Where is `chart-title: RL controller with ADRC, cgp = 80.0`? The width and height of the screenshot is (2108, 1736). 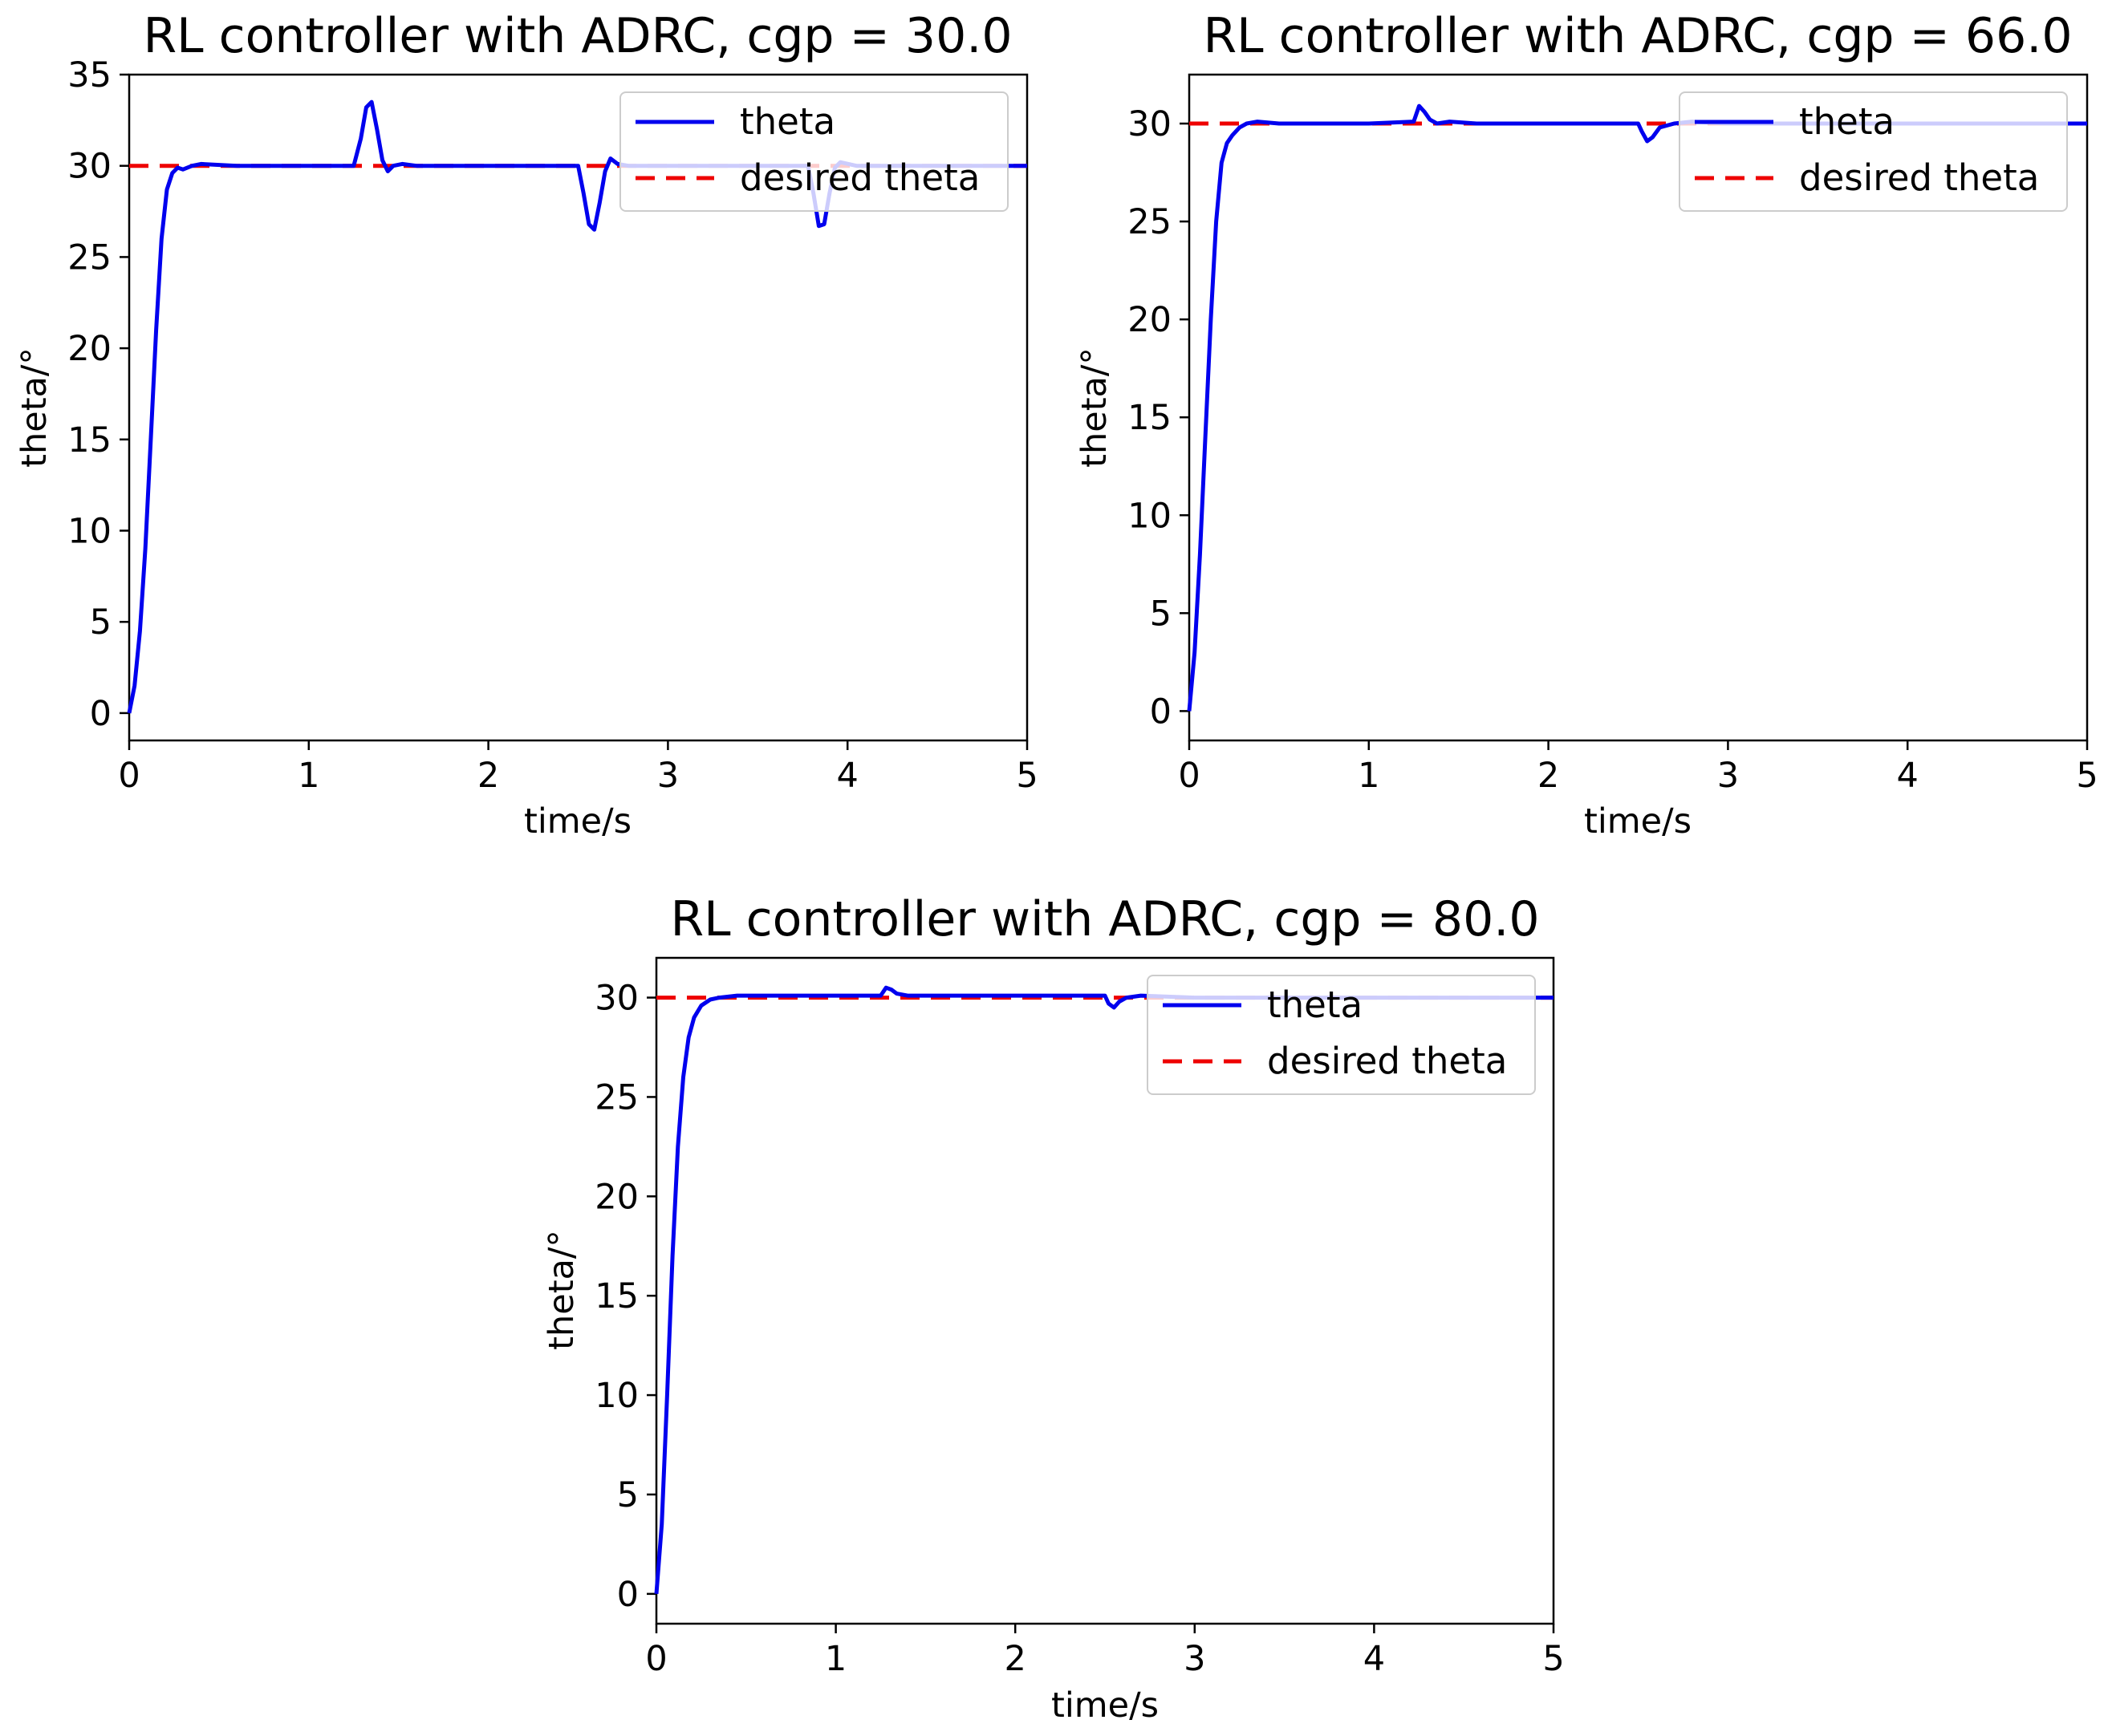
chart-title: RL controller with ADRC, cgp = 80.0 is located at coordinates (1104, 919).